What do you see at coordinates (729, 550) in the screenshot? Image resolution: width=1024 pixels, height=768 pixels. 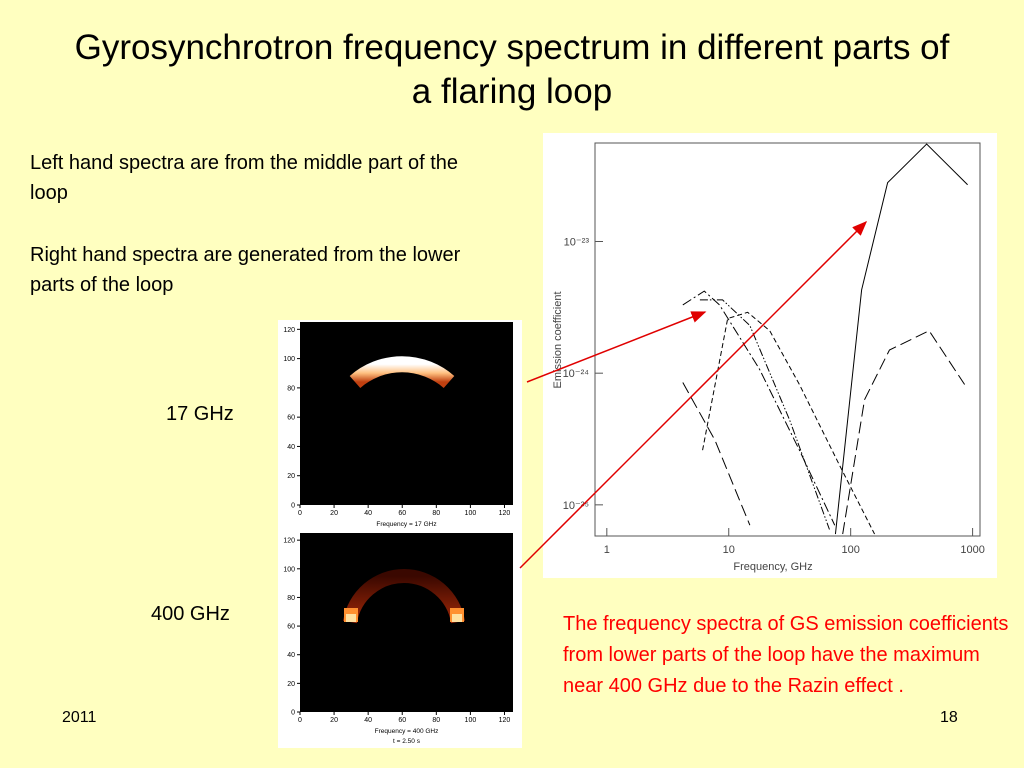 I see `x-tick-label: 10` at bounding box center [729, 550].